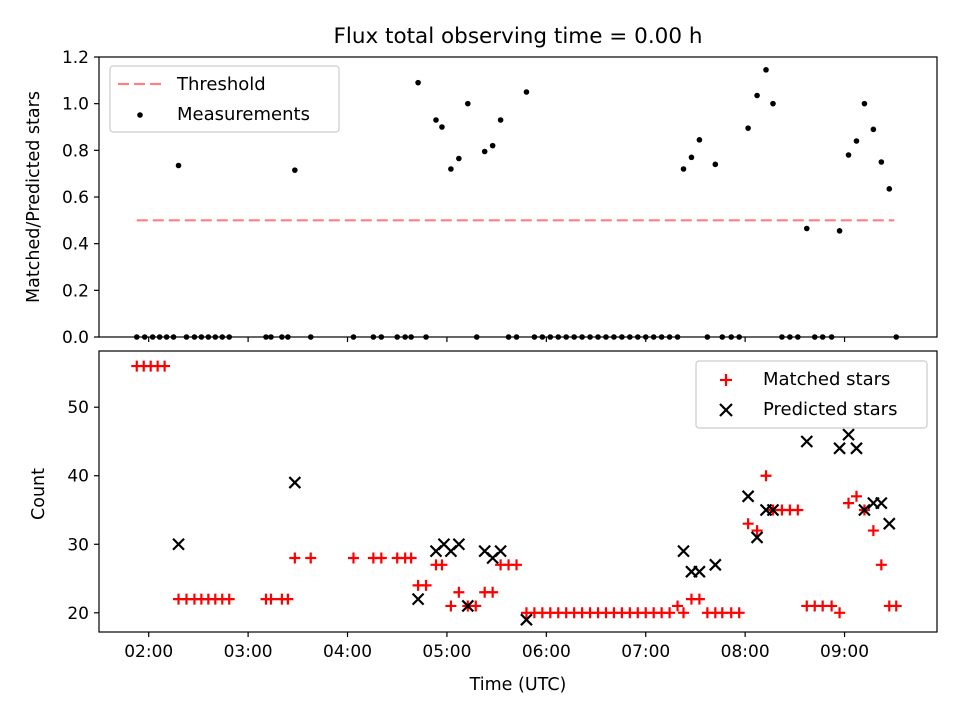  Describe the element at coordinates (78, 545) in the screenshot. I see `bottom-y-tick-label: 30` at that location.